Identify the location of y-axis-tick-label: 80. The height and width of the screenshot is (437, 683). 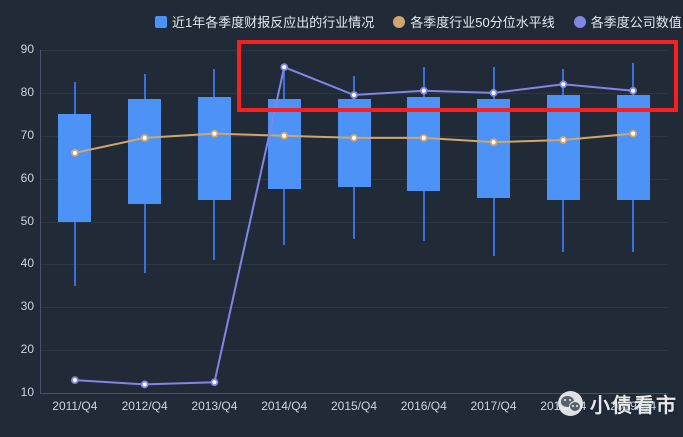
(27, 91).